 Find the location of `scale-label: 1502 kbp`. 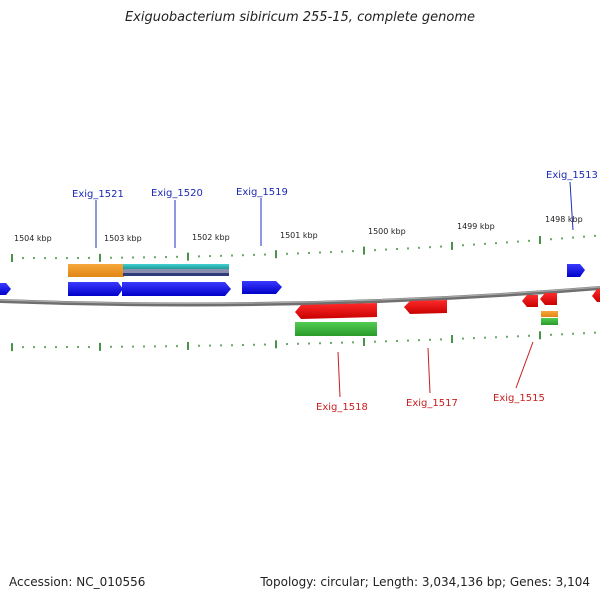

scale-label: 1502 kbp is located at coordinates (211, 237).